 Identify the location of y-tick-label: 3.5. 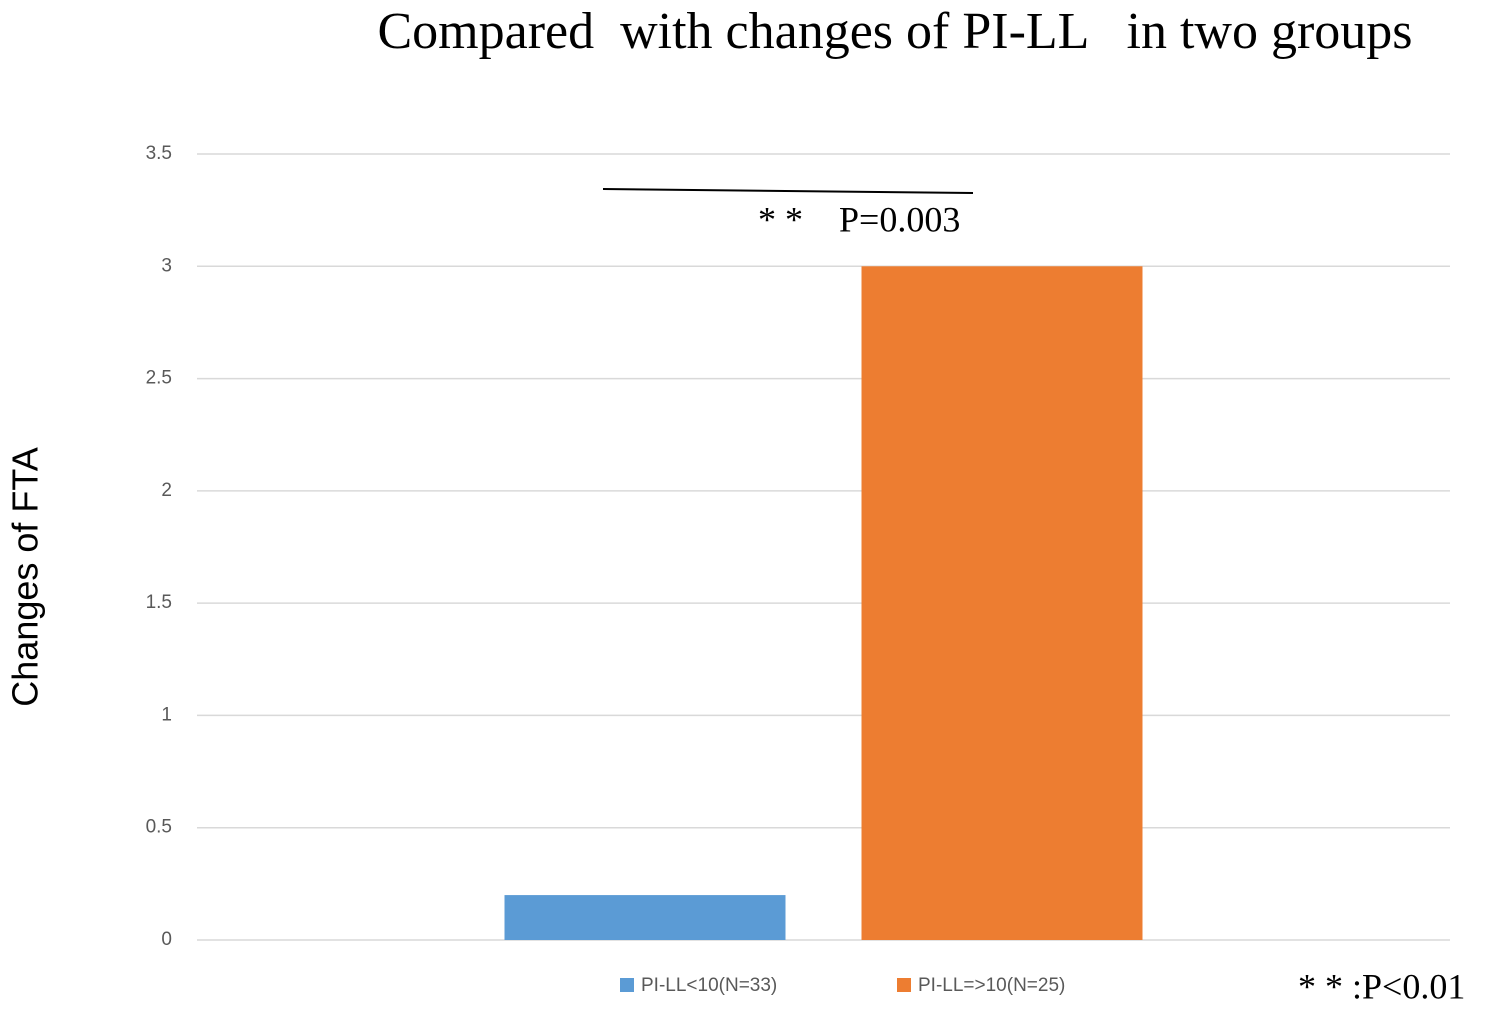
(159, 153).